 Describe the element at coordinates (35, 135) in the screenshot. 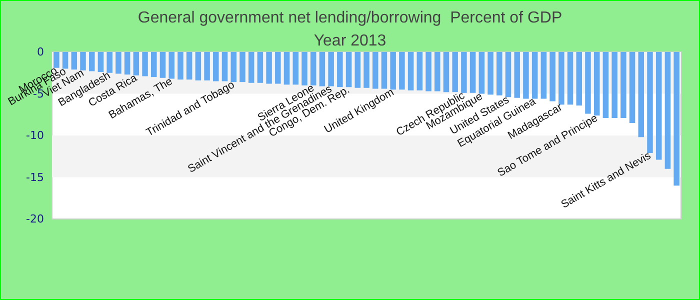

I see `y-tick-label: -10` at that location.